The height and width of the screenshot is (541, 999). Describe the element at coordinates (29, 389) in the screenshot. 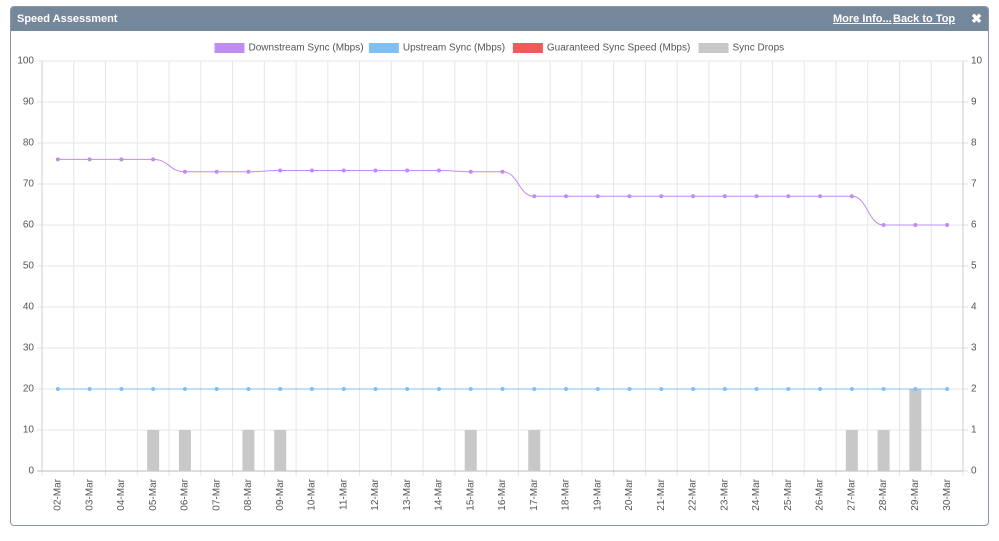

I see `y-tick-label: 20` at that location.